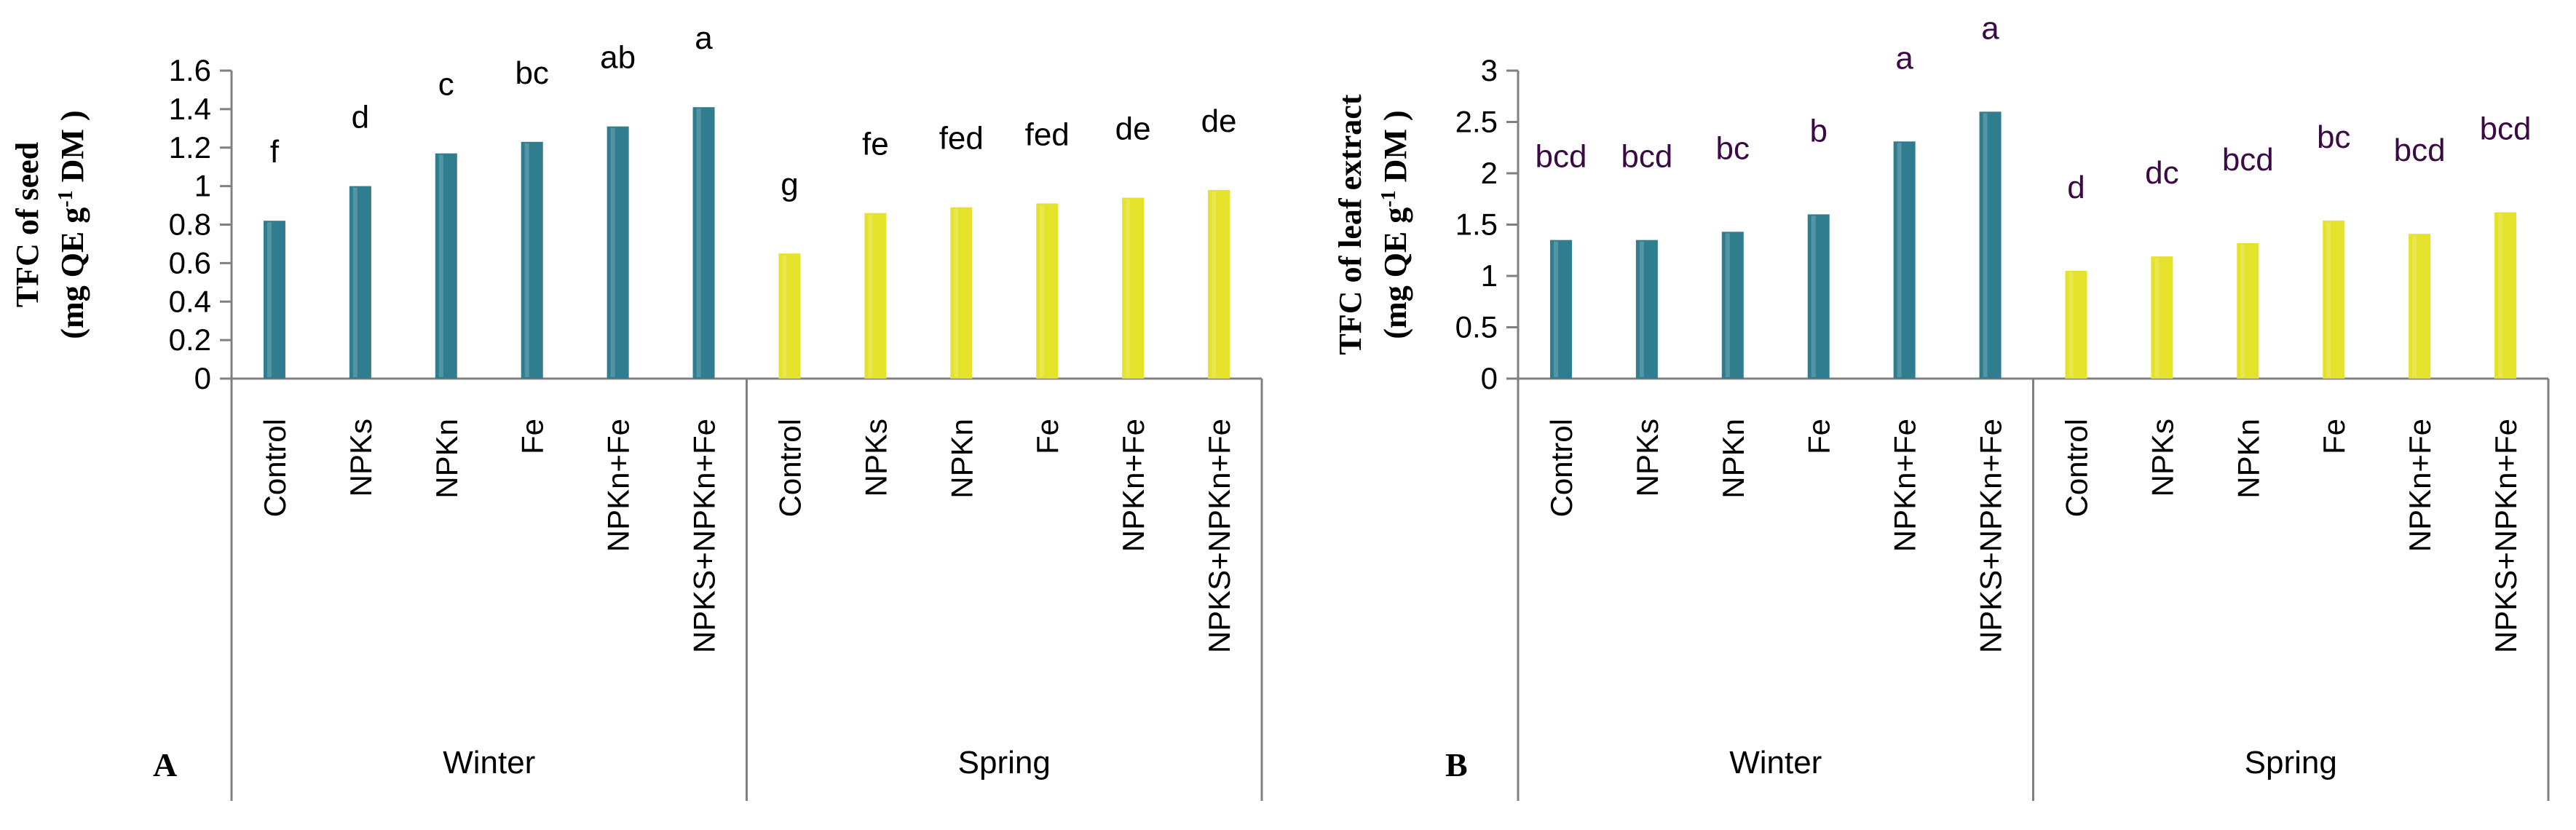 The image size is (2576, 830). What do you see at coordinates (1818, 131) in the screenshot?
I see `significance-letter: b` at bounding box center [1818, 131].